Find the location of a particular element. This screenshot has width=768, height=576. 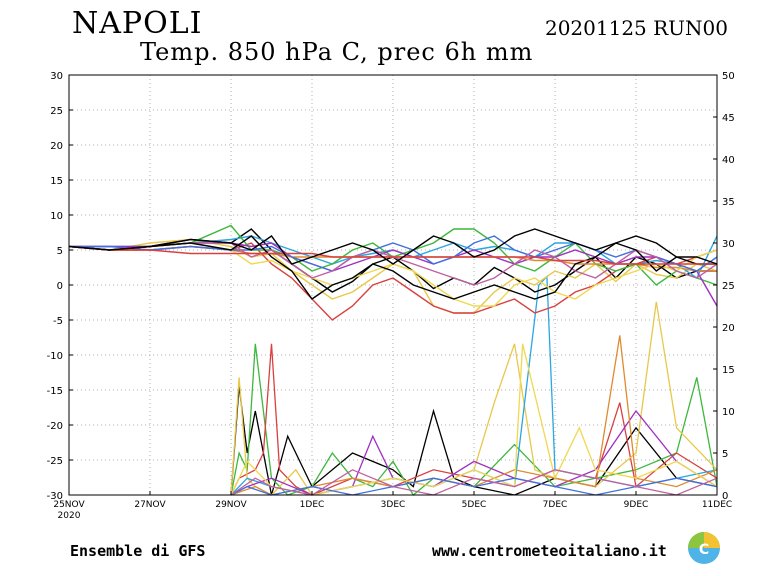

x-tick-label: 9DEC is located at coordinates (636, 505).